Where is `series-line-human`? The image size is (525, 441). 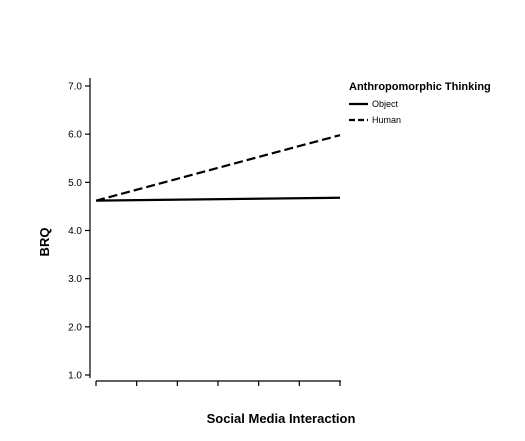
series-line-human is located at coordinates (218, 168).